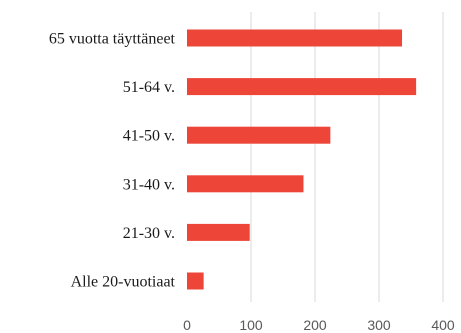  Describe the element at coordinates (443, 325) in the screenshot. I see `x-tick-label: 400` at that location.